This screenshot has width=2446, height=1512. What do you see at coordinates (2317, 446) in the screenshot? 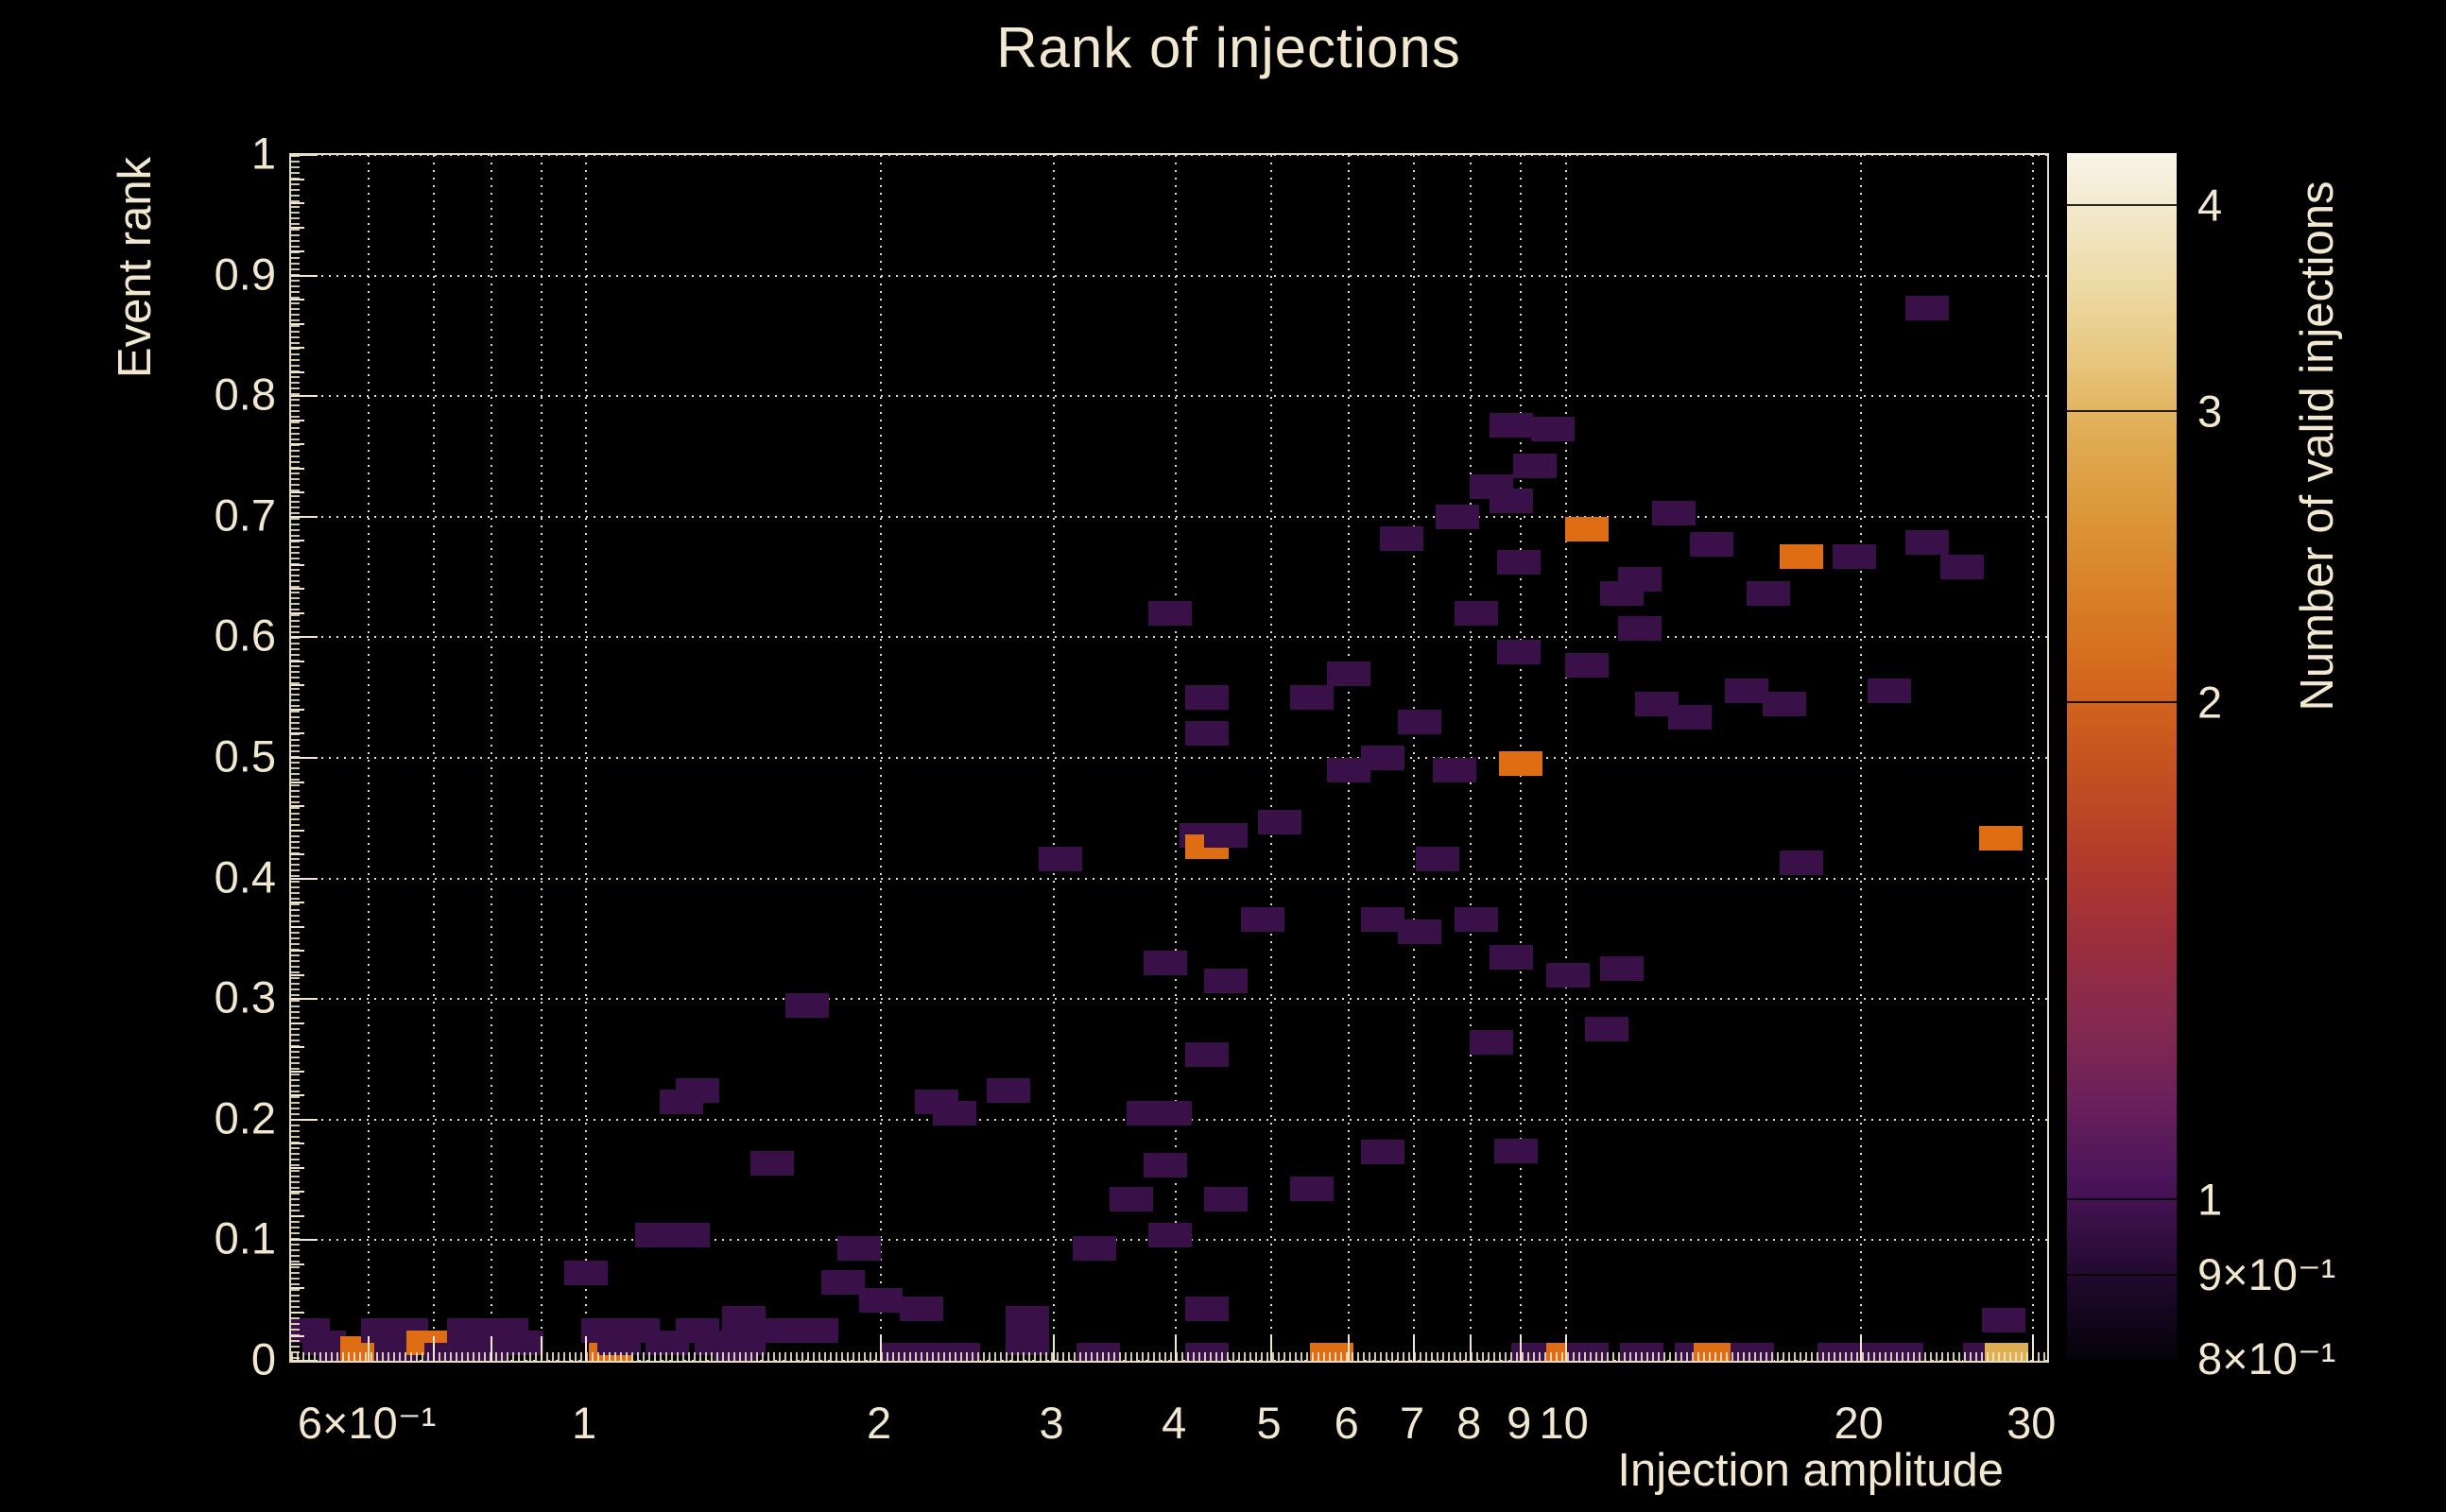
I see `colorbar-title: Number of valid injections` at bounding box center [2317, 446].